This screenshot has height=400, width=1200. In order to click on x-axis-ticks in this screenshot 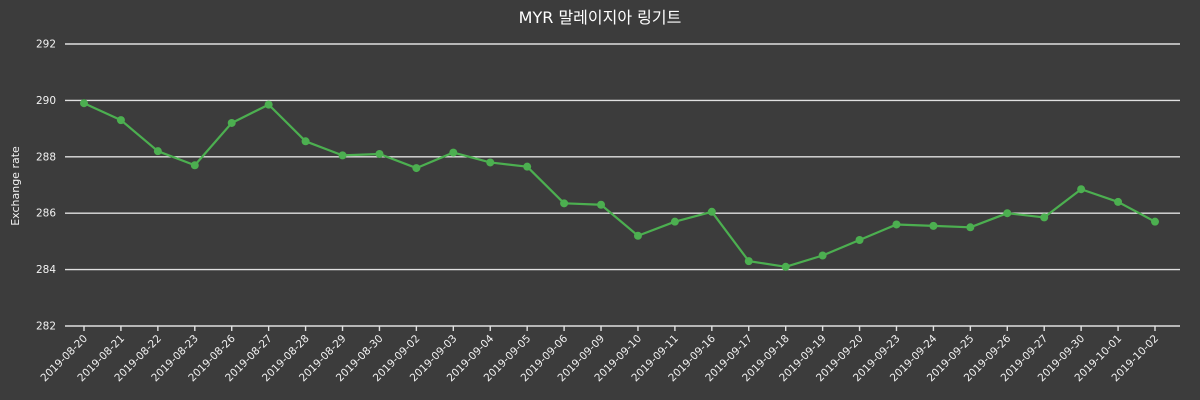, I will do `click(619, 328)`.